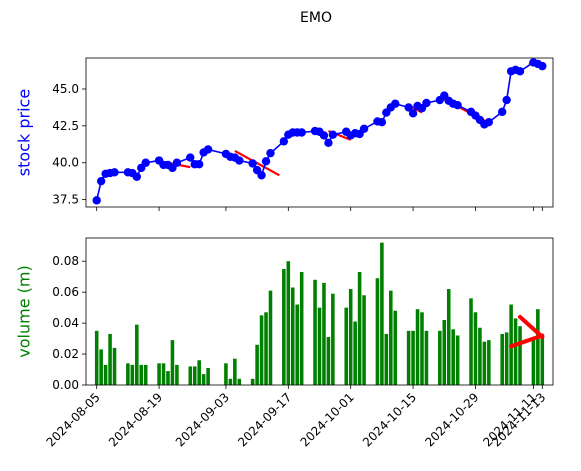 The height and width of the screenshot is (471, 581). What do you see at coordinates (65, 323) in the screenshot?
I see `volume-y-tick-label: 0.04` at bounding box center [65, 323].